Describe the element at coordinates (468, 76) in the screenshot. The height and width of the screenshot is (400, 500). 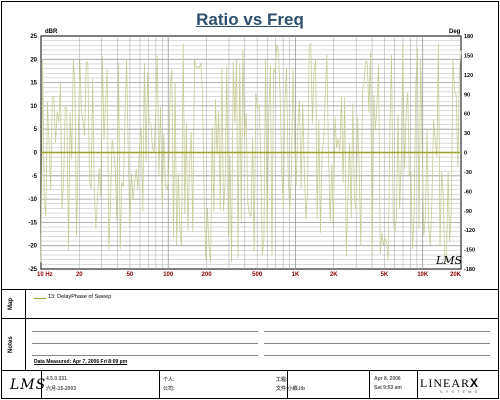
I see `y-right-tick-label: 120` at that location.